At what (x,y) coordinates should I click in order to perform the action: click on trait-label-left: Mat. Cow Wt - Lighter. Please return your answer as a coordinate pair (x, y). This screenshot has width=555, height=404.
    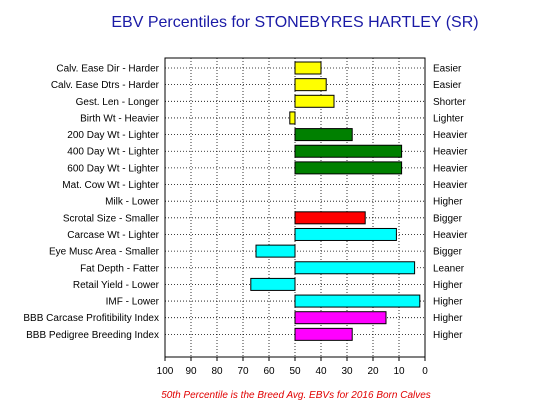
    Looking at the image, I should click on (110, 185).